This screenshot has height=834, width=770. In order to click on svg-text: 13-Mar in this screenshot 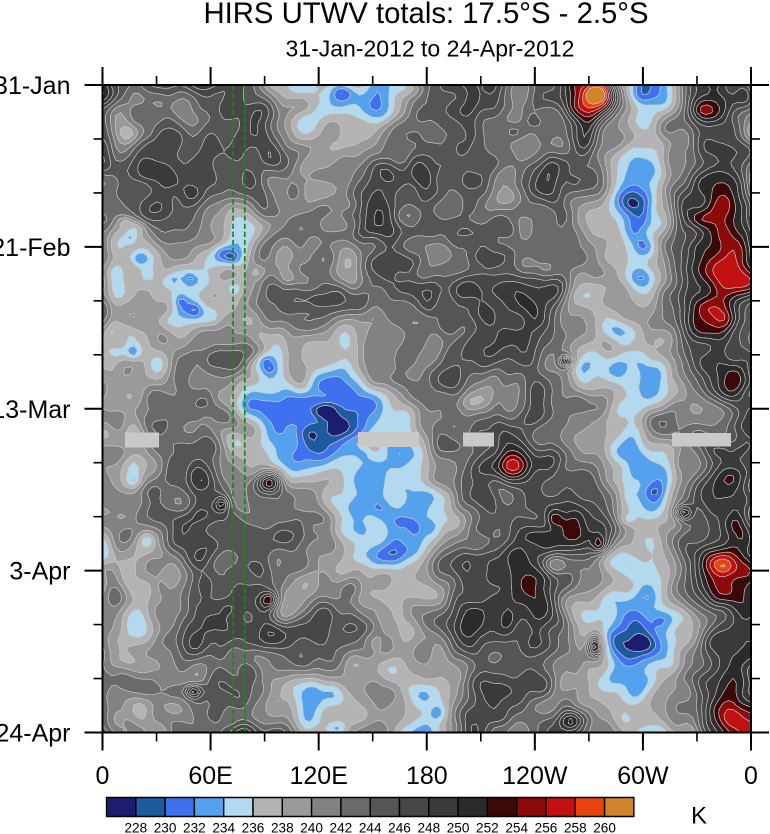, I will do `click(35, 410)`.